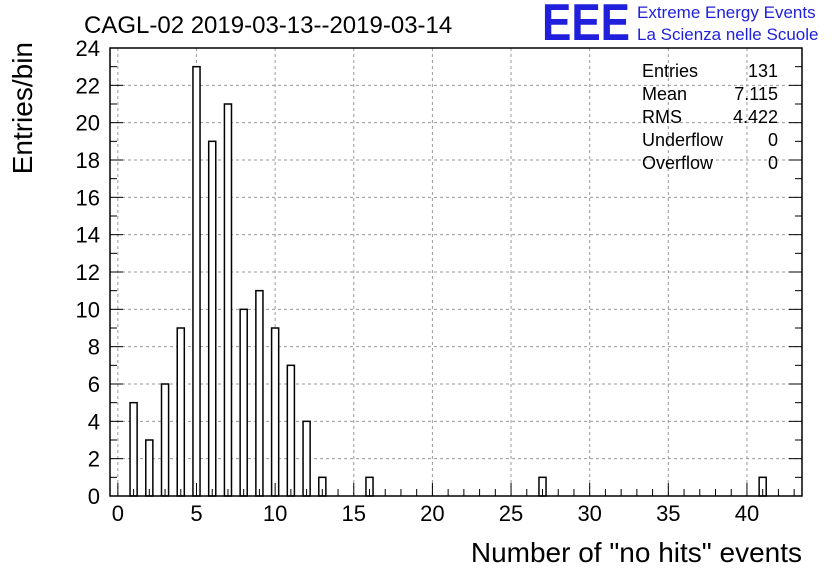 The image size is (836, 577). Describe the element at coordinates (94, 384) in the screenshot. I see `y-tick-label: 6` at that location.